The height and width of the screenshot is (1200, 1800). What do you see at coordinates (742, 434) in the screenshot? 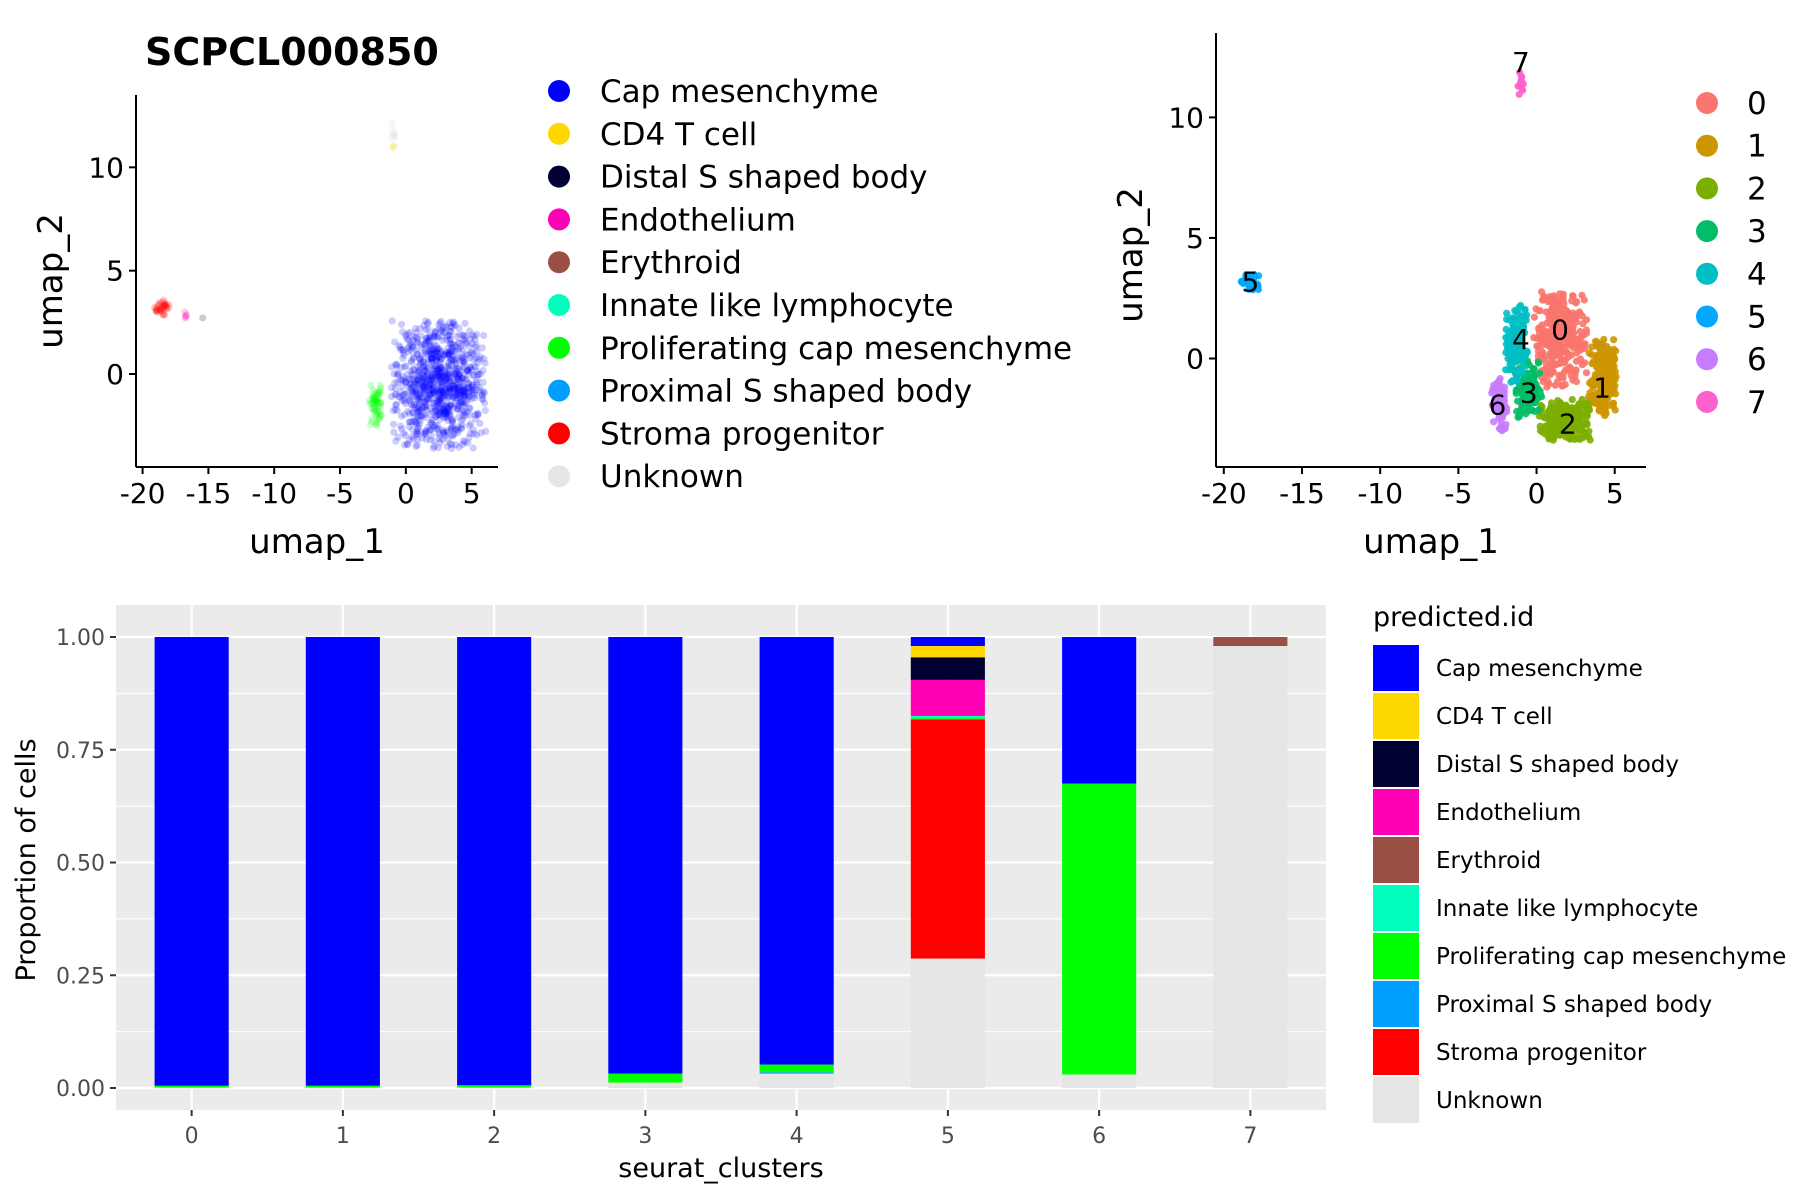
I see `legend-label: Stroma progenitor` at bounding box center [742, 434].